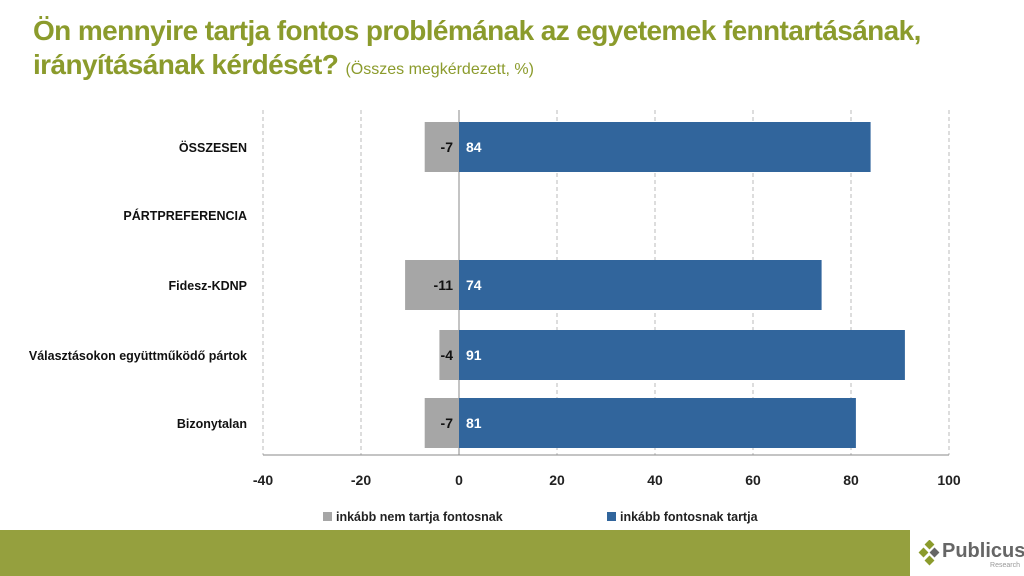 The image size is (1024, 576). Describe the element at coordinates (361, 480) in the screenshot. I see `x-tick-label: -20` at that location.